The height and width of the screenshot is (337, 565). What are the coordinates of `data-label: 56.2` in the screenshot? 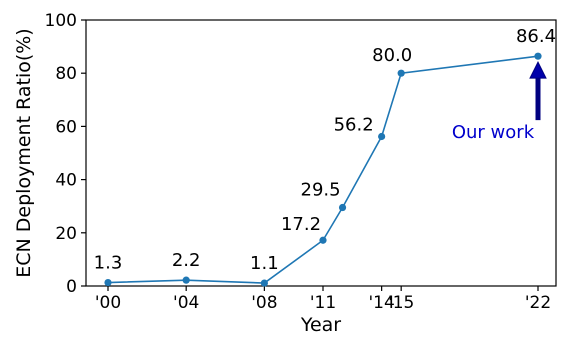 It's located at (354, 125).